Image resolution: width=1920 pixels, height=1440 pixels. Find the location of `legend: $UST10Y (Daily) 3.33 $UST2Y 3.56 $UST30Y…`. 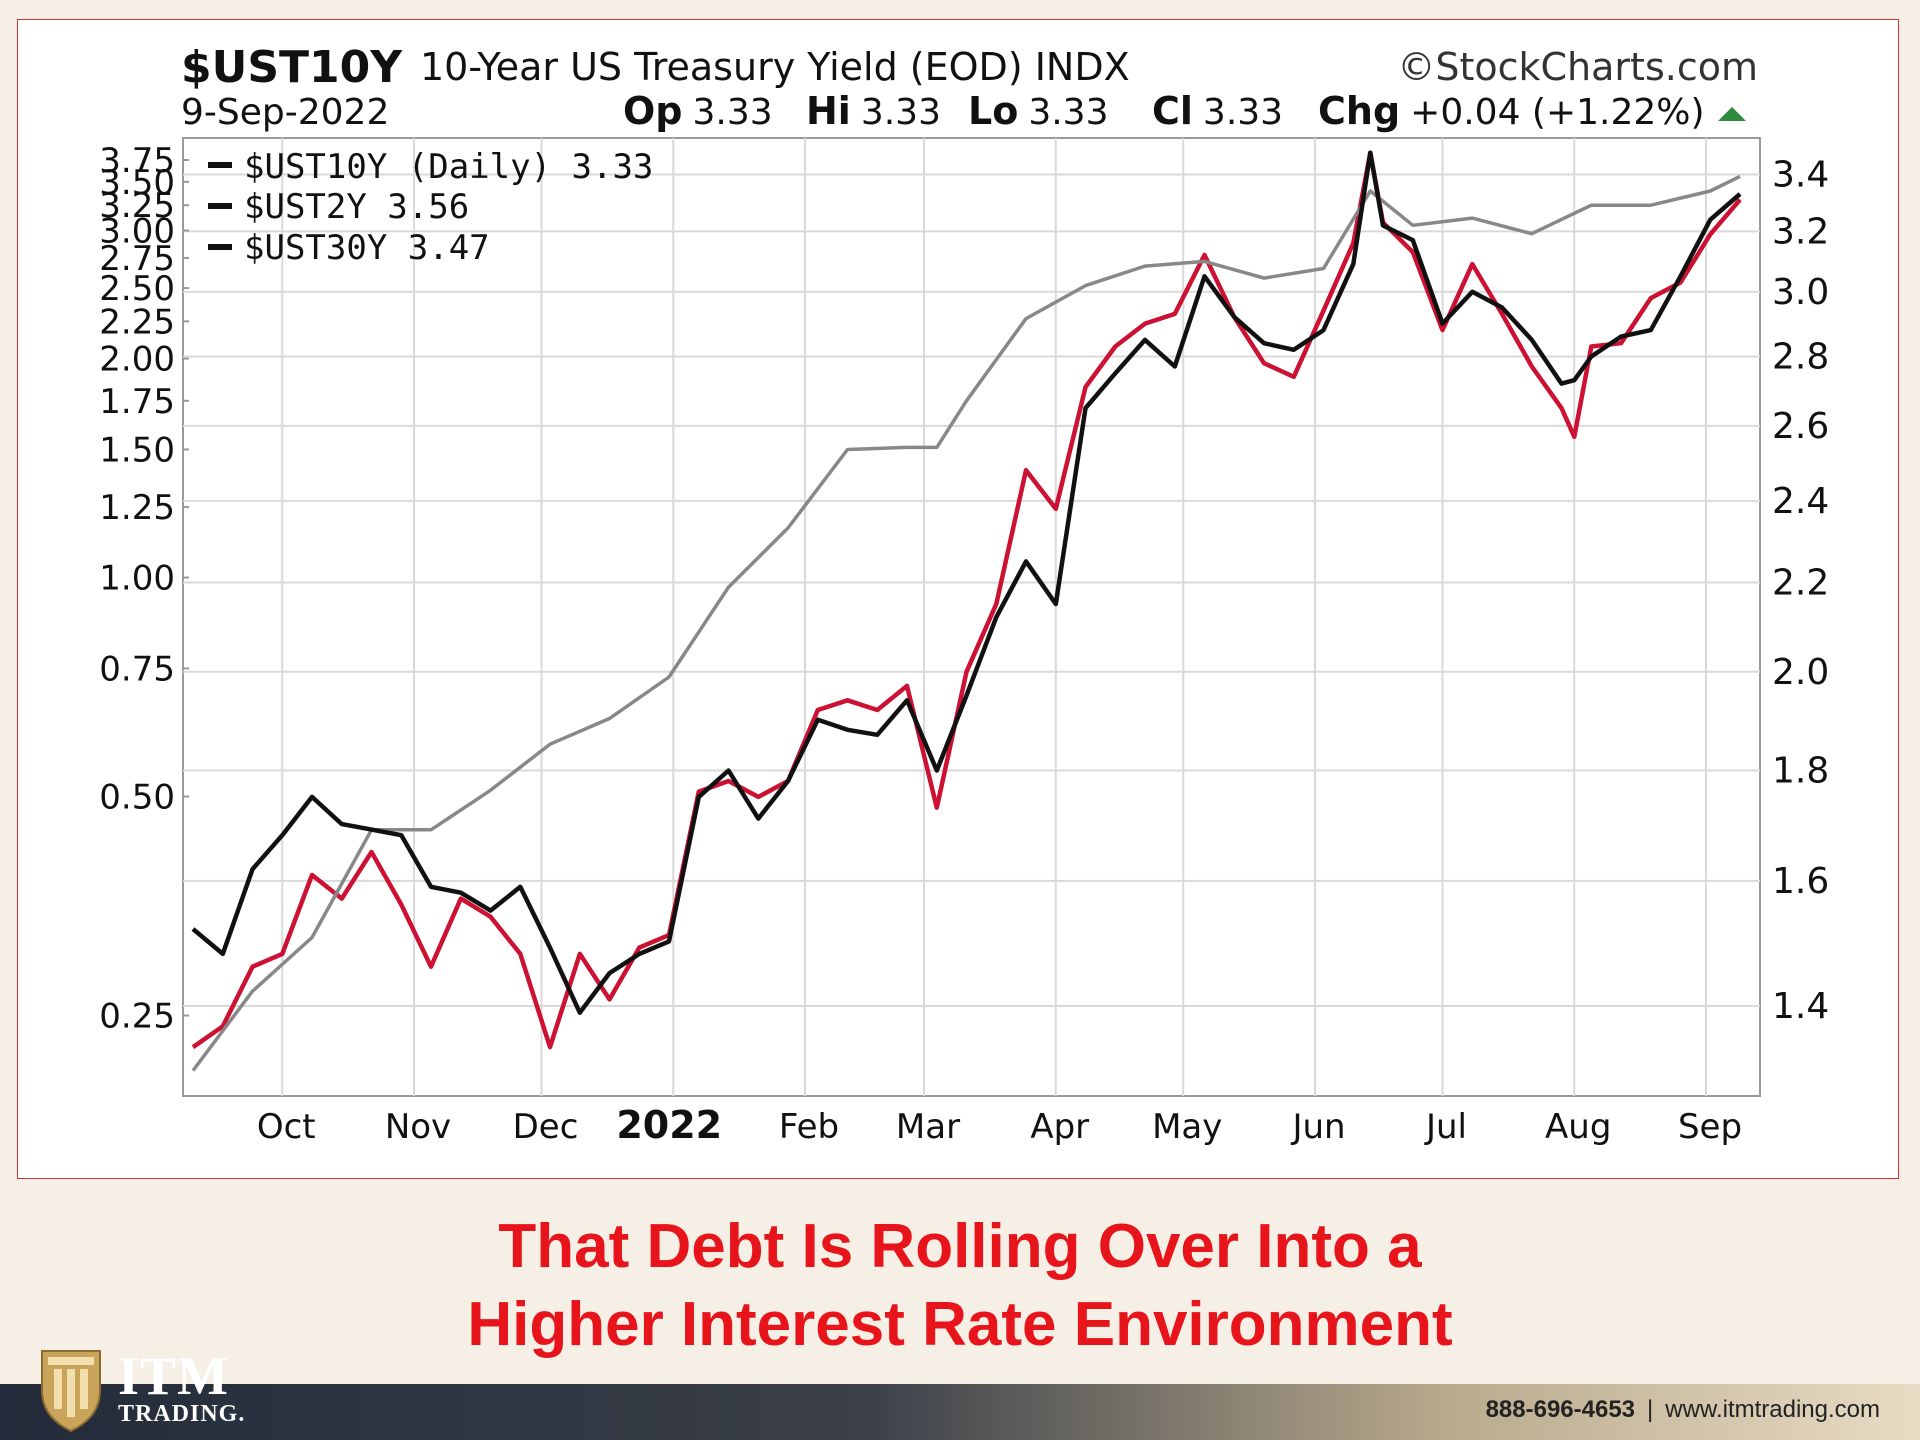

legend: $UST10Y (Daily) 3.33 $UST2Y 3.56 $UST30Y… is located at coordinates (430, 207).